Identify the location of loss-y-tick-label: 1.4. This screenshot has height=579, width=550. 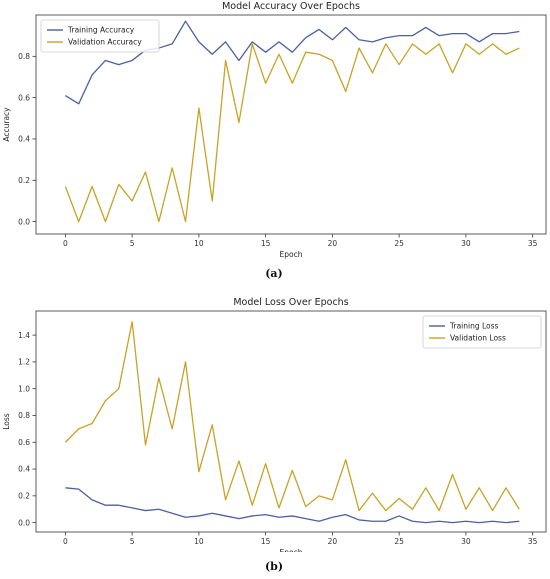
(24, 335).